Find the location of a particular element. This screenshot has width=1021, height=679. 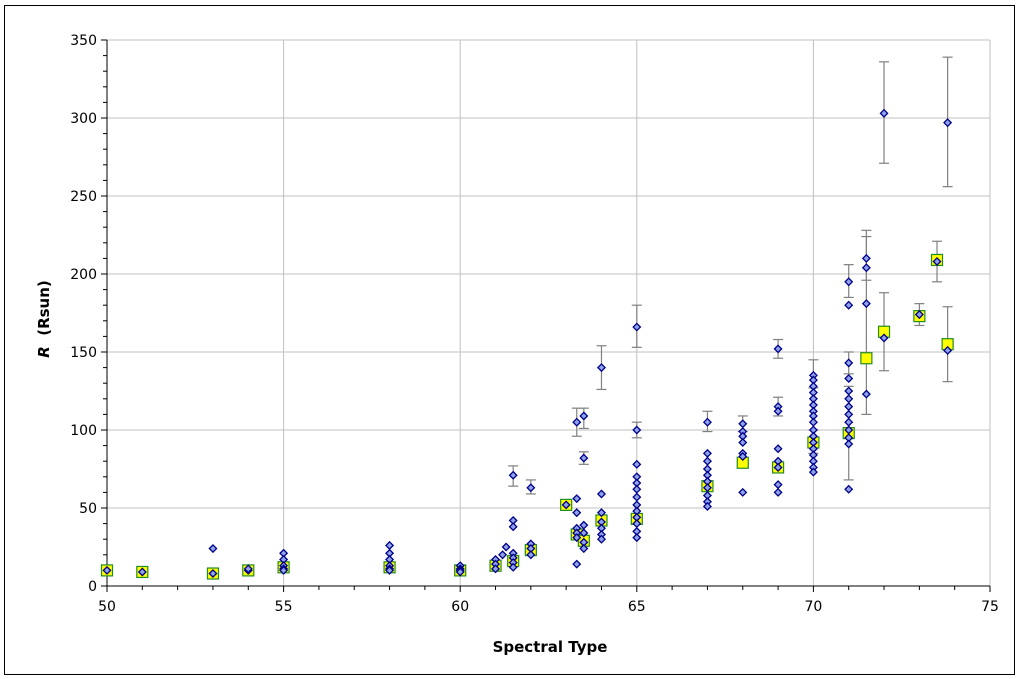

y-tick-label: 350 is located at coordinates (83, 41).